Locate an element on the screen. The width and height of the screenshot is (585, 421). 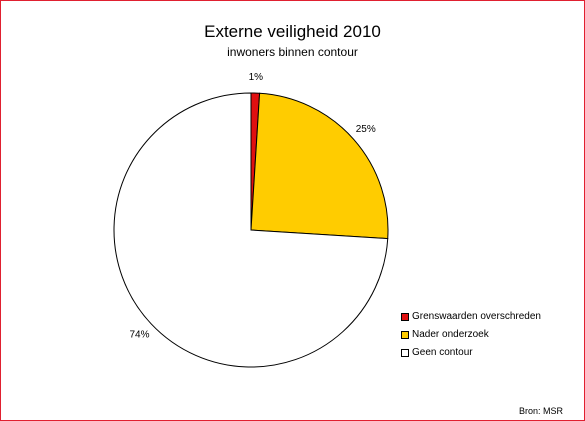
legend-label: Grenswaarden overschreden is located at coordinates (476, 316).